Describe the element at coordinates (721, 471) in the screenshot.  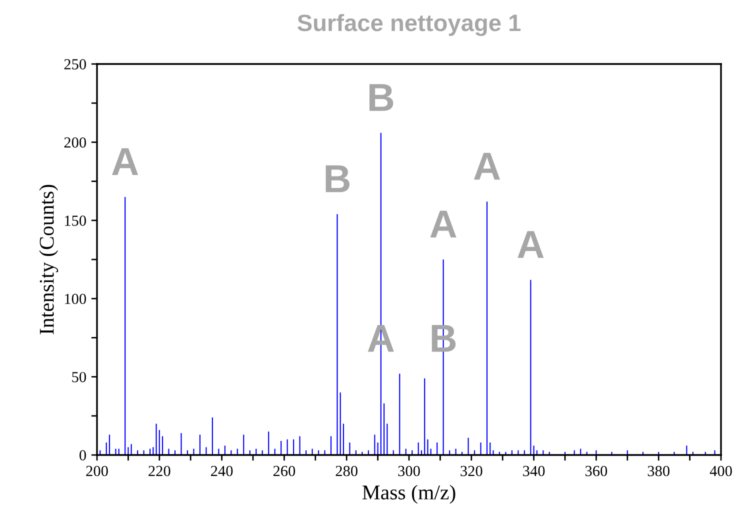
I see `x-tick-label: 400` at that location.